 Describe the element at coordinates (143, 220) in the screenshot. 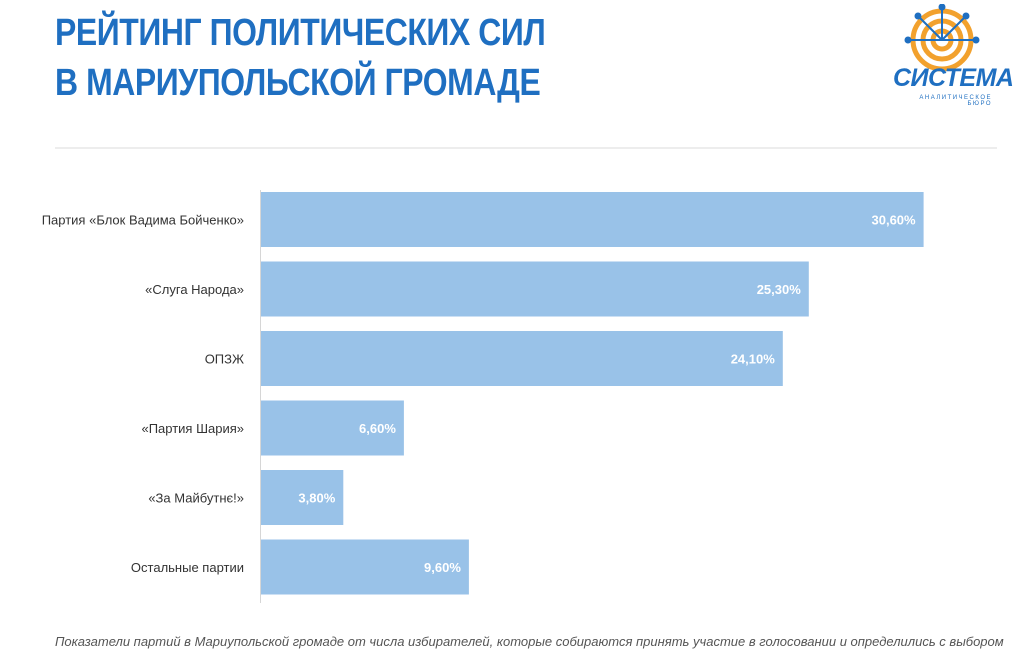

I see `category-label-0: Партия «Блок Вадима Бойченко»` at that location.